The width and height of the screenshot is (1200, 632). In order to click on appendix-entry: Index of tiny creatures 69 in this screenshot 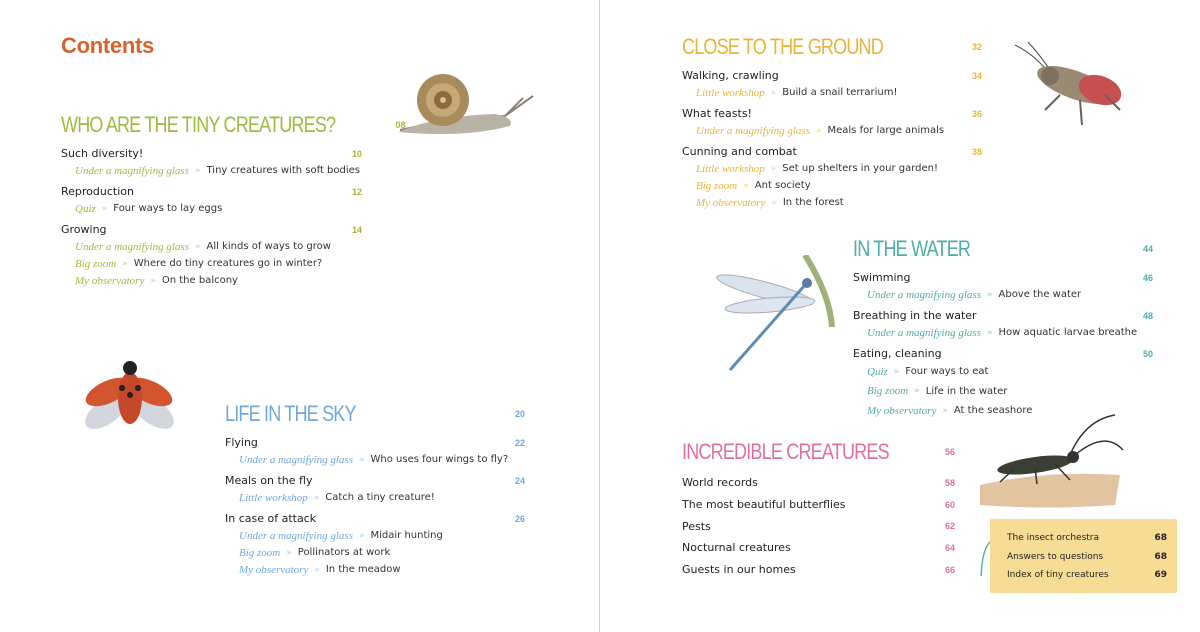, I will do `click(1087, 575)`.